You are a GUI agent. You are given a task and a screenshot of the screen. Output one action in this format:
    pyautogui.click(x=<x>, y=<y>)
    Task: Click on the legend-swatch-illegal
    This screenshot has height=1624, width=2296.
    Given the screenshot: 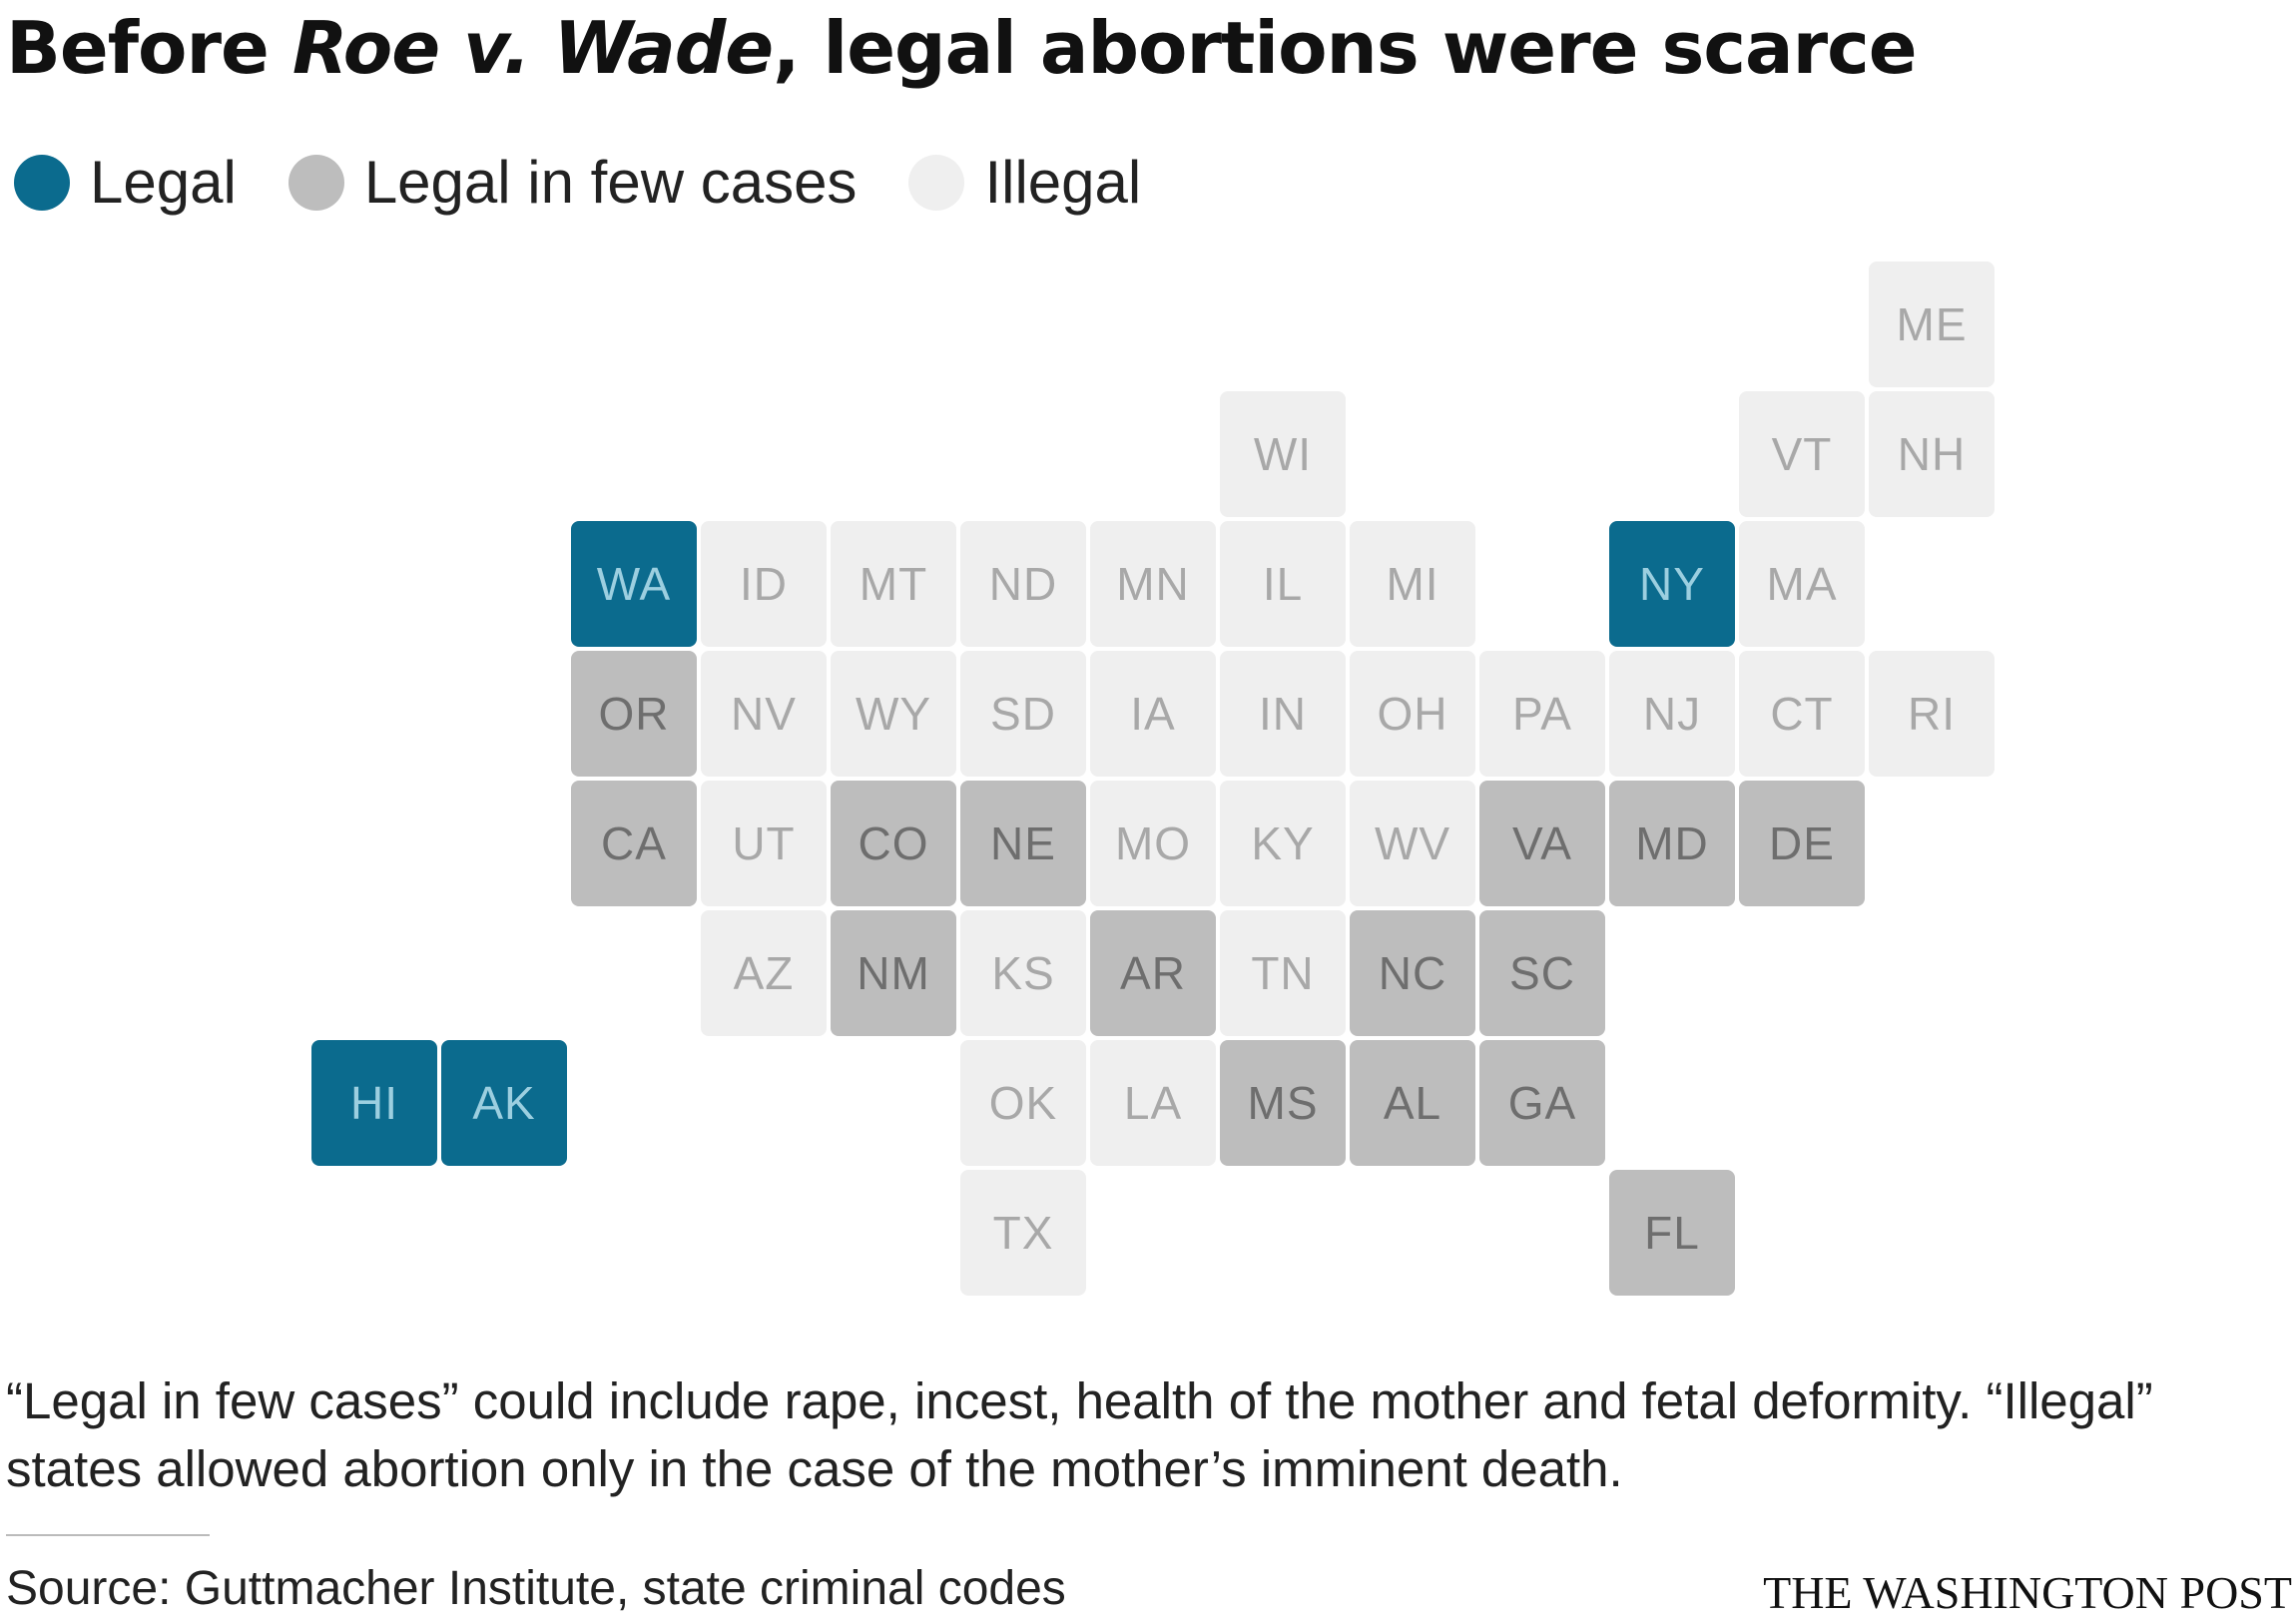 What is the action you would take?
    pyautogui.click(x=937, y=183)
    